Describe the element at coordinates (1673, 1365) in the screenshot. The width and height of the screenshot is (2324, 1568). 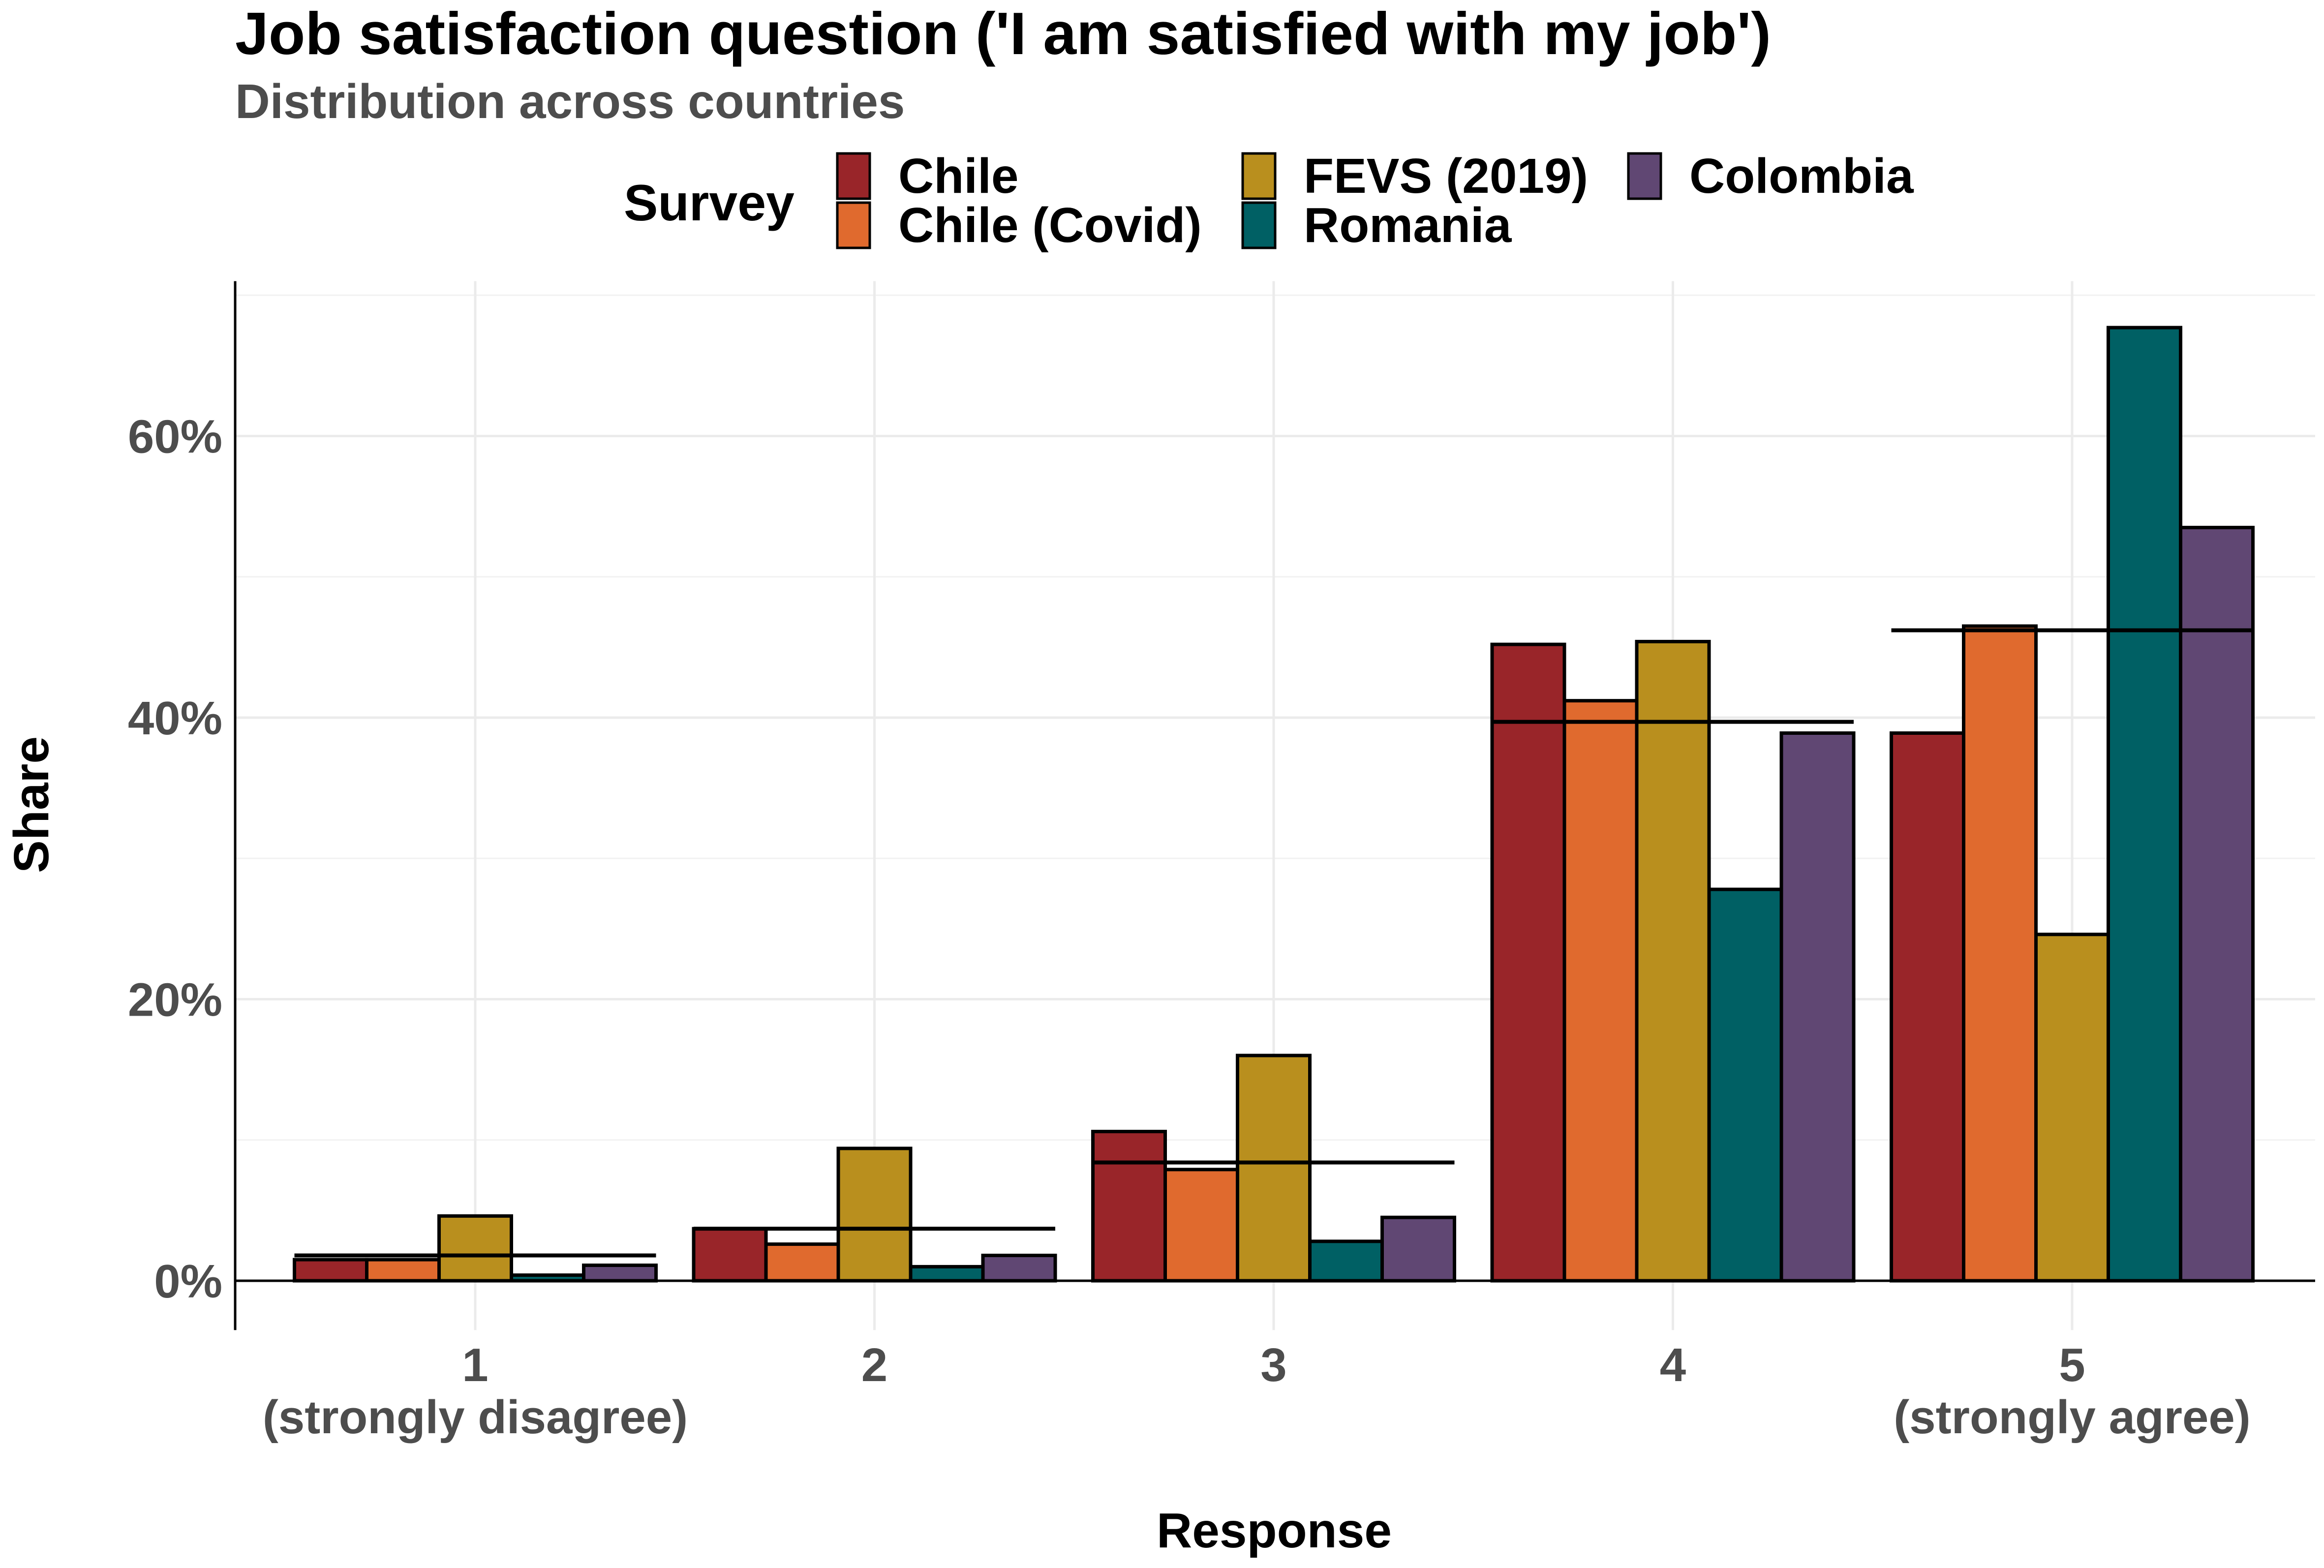
I see `x-tick-label: 4` at that location.